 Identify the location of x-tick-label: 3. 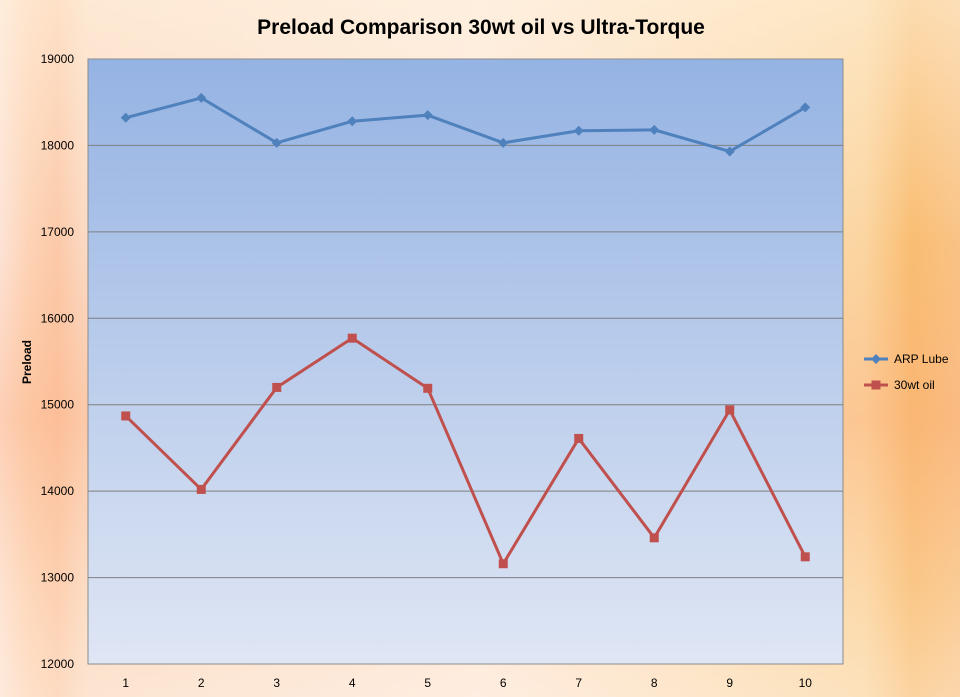
(276, 683).